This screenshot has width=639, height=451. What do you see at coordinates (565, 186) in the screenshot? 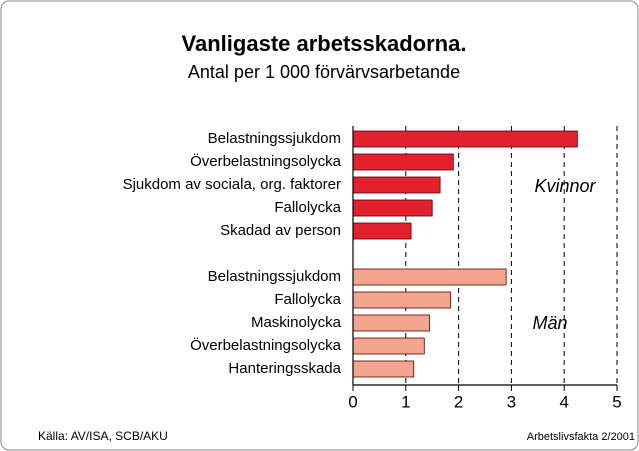
I see `group-label: Kvinnor` at bounding box center [565, 186].